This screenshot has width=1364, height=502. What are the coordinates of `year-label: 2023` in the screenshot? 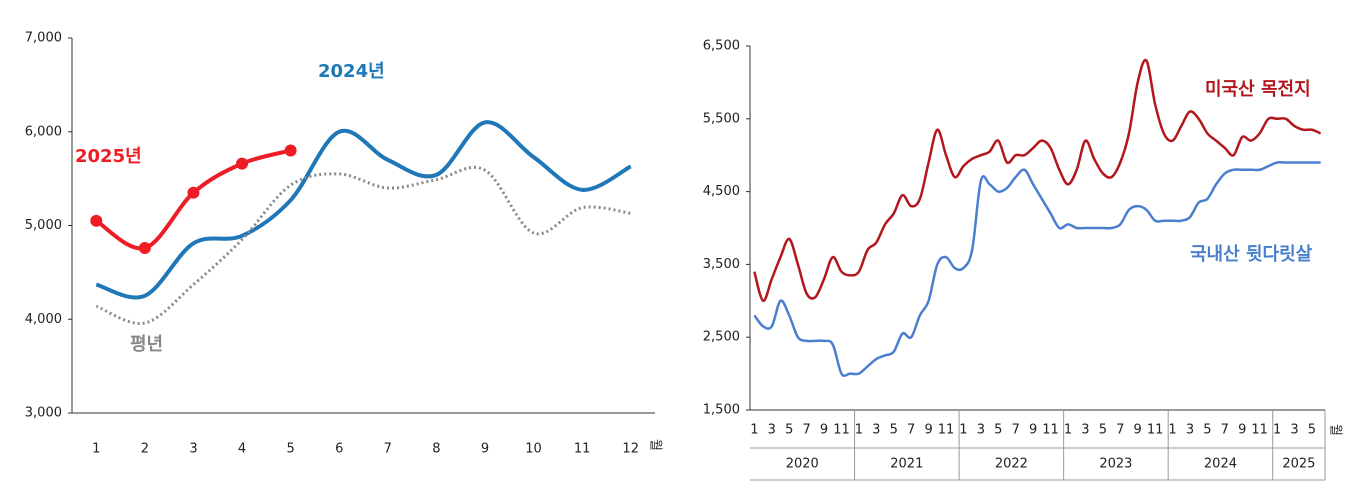 It's located at (1115, 464).